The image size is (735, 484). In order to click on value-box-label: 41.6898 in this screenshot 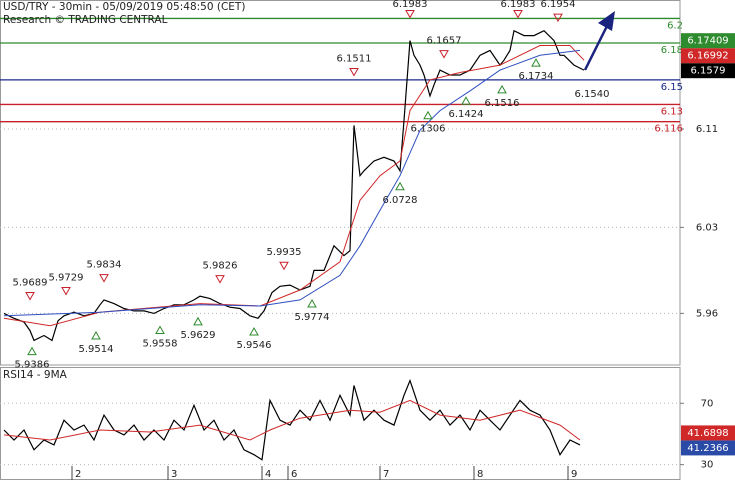, I will do `click(707, 433)`.